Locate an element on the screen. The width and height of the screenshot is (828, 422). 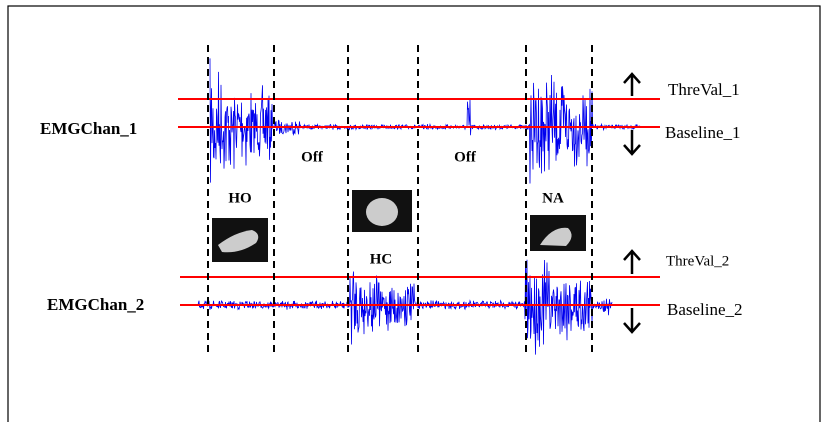
state-label: NA is located at coordinates (553, 198).